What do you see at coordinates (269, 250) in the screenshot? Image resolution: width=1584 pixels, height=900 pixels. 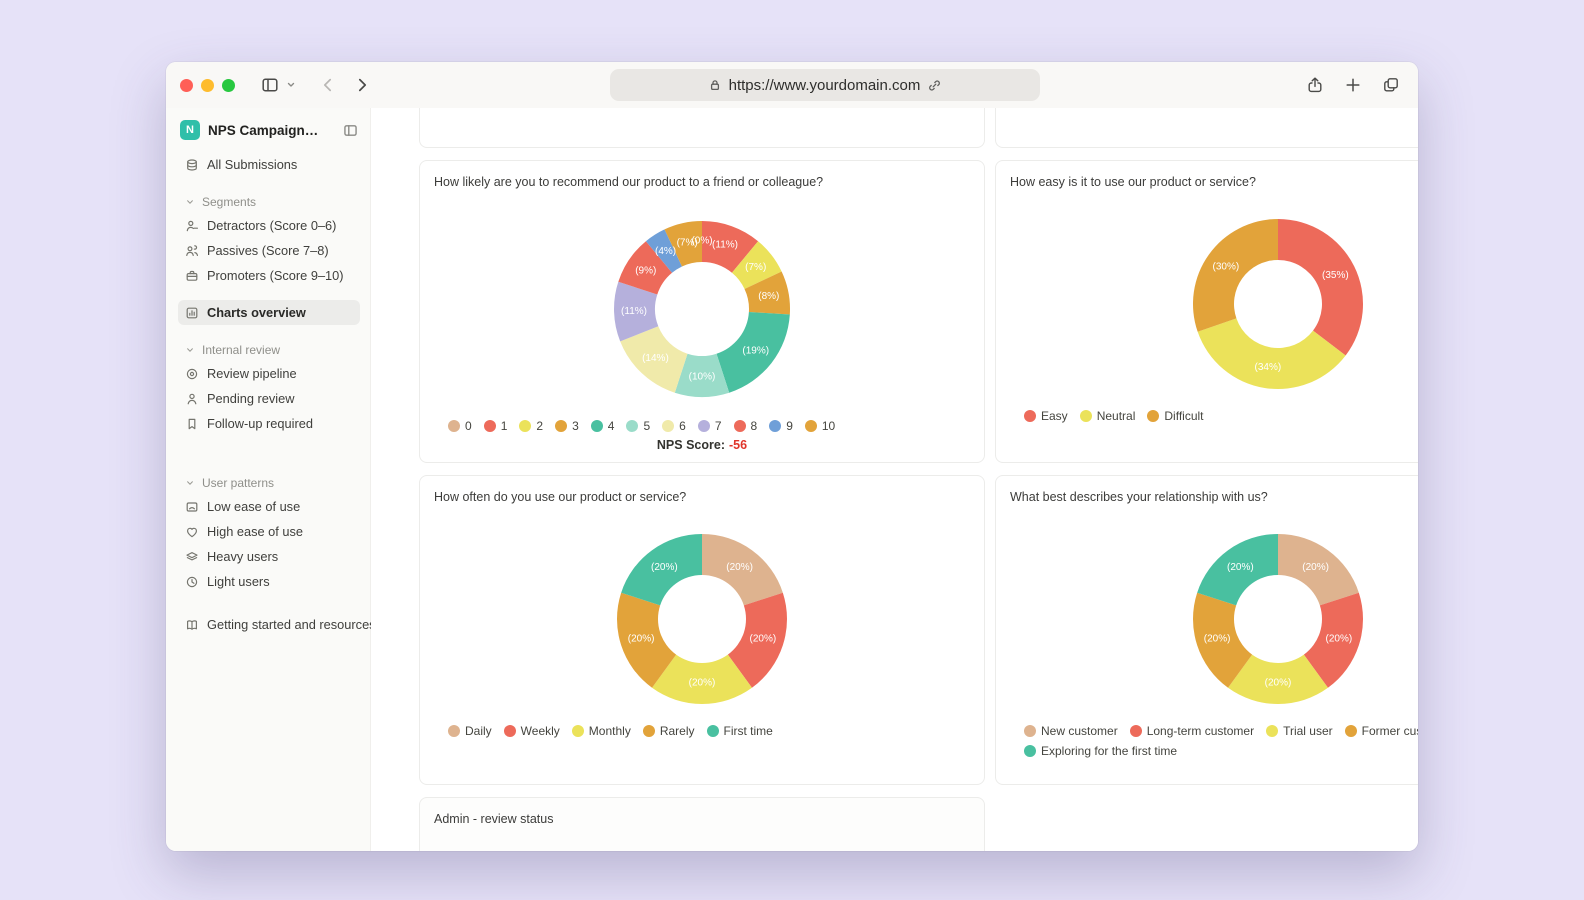 I see `sidebar-item-passives-score-7-8: Passives (Score 7–8)` at bounding box center [269, 250].